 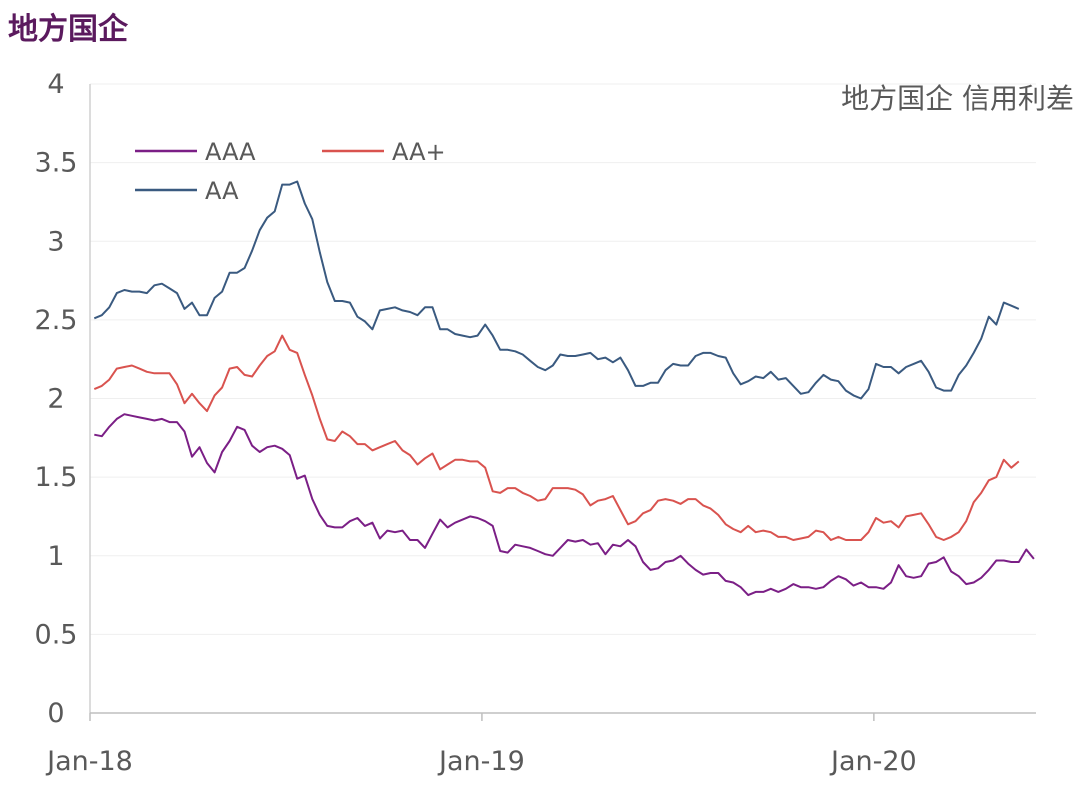 I want to click on y-tick-label: 1, so click(x=55, y=556).